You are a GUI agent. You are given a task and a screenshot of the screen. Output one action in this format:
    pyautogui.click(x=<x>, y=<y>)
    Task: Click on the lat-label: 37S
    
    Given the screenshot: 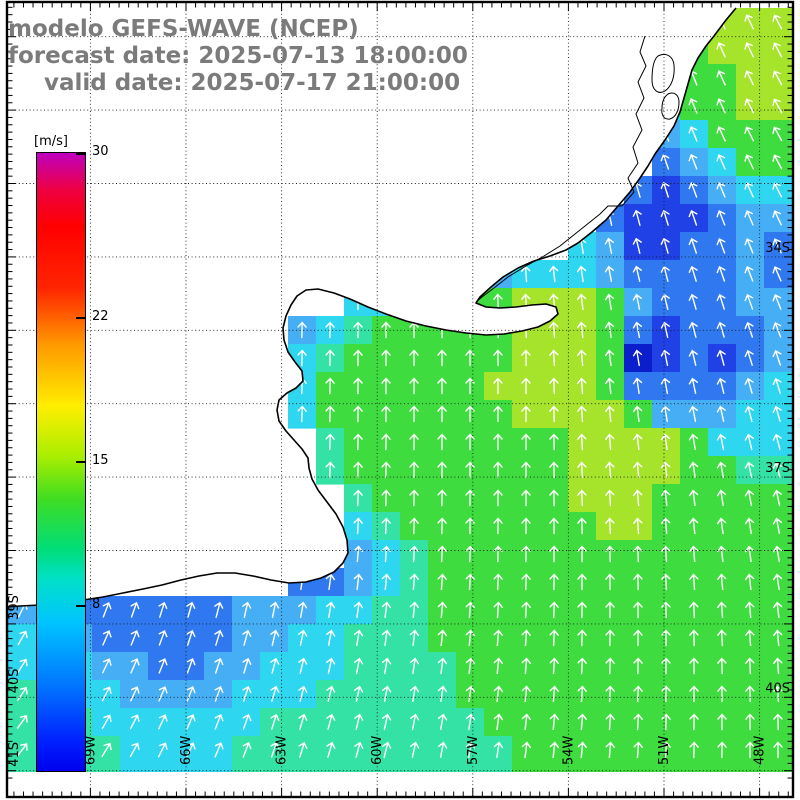 What is the action you would take?
    pyautogui.click(x=777, y=468)
    